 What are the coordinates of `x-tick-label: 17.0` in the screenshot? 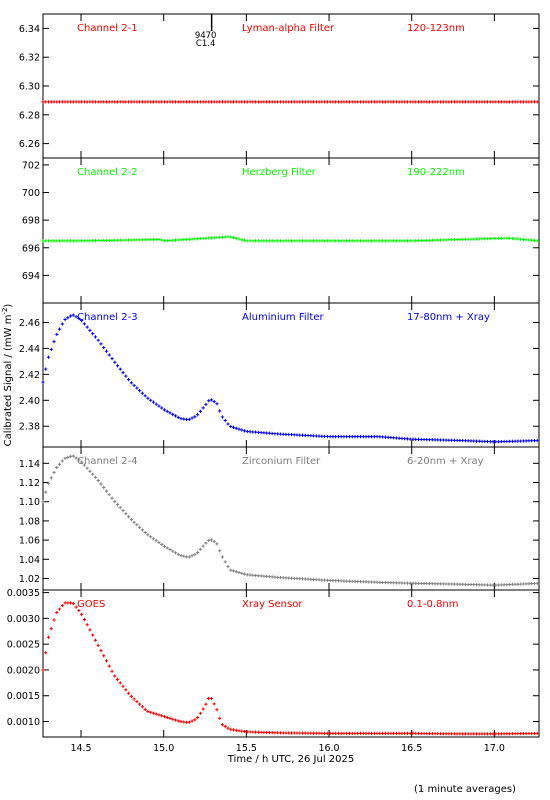 It's located at (494, 748).